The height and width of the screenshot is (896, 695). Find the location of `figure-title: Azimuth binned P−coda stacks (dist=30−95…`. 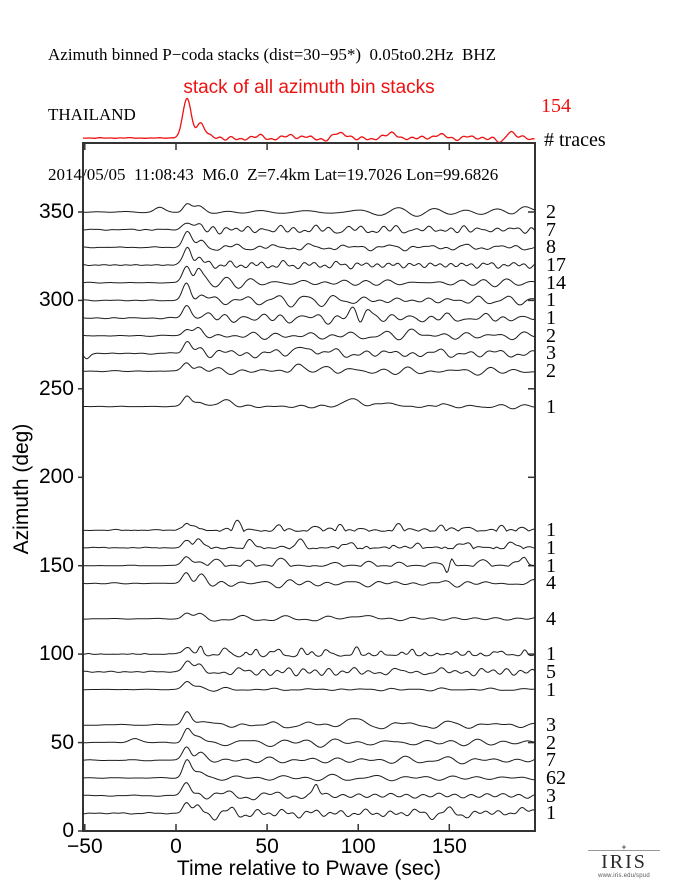

figure-title: Azimuth binned P−coda stacks (dist=30−95… is located at coordinates (273, 105).